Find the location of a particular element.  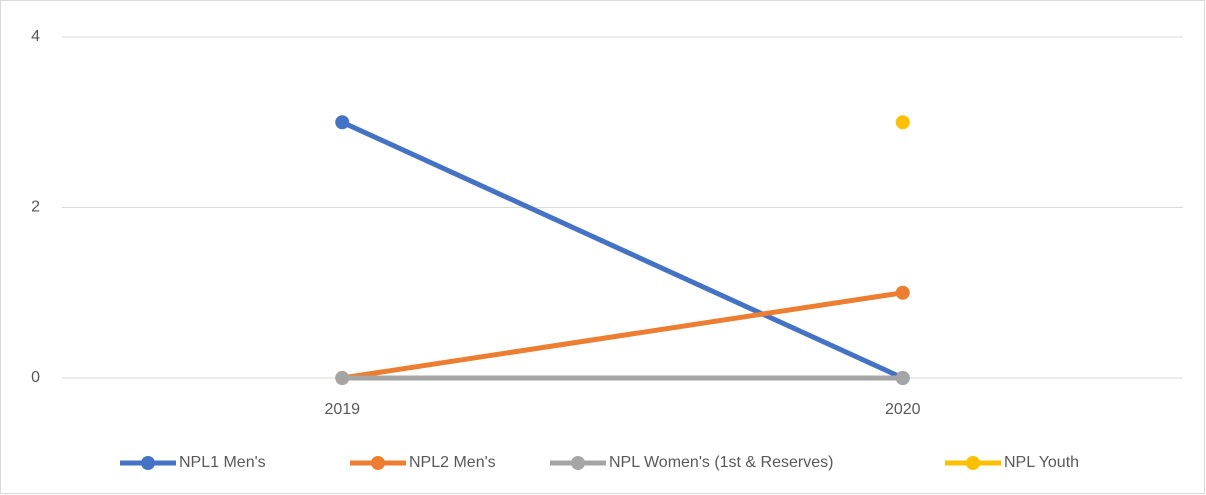

x-tick-label: 2020 is located at coordinates (903, 409).